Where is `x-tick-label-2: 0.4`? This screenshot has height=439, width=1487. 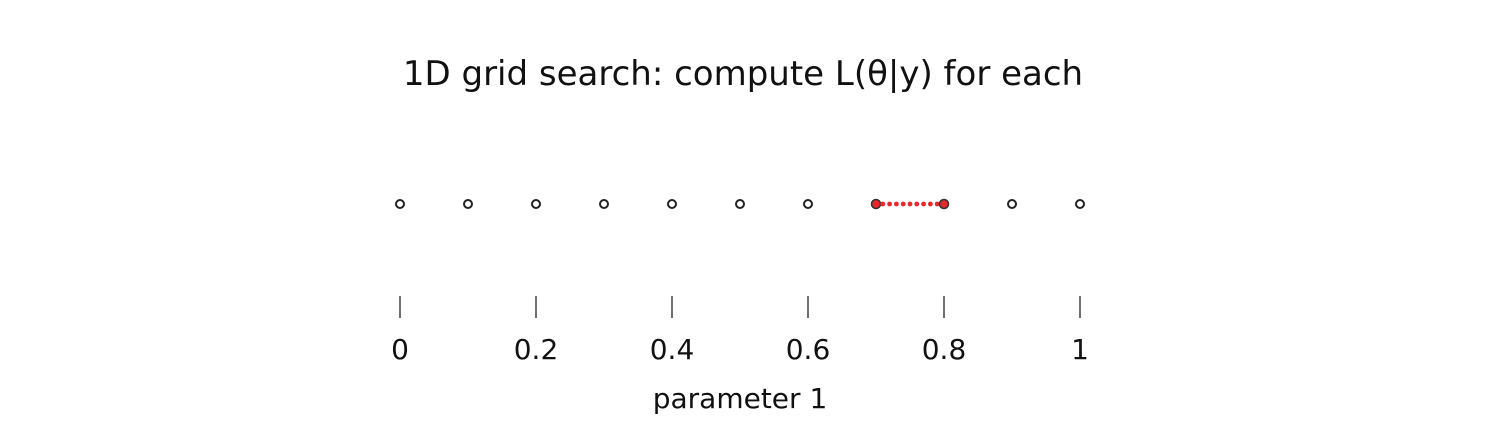
x-tick-label-2: 0.4 is located at coordinates (672, 349).